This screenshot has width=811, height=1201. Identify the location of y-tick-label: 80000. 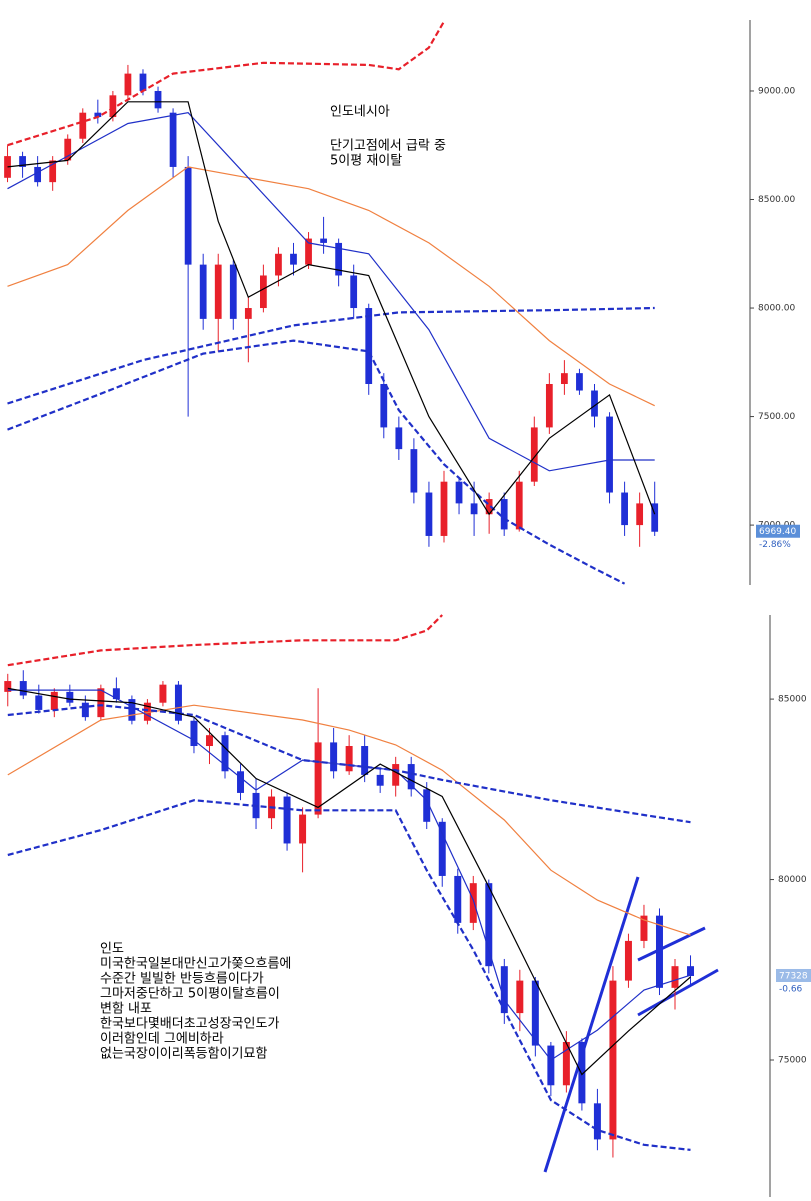
(792, 880).